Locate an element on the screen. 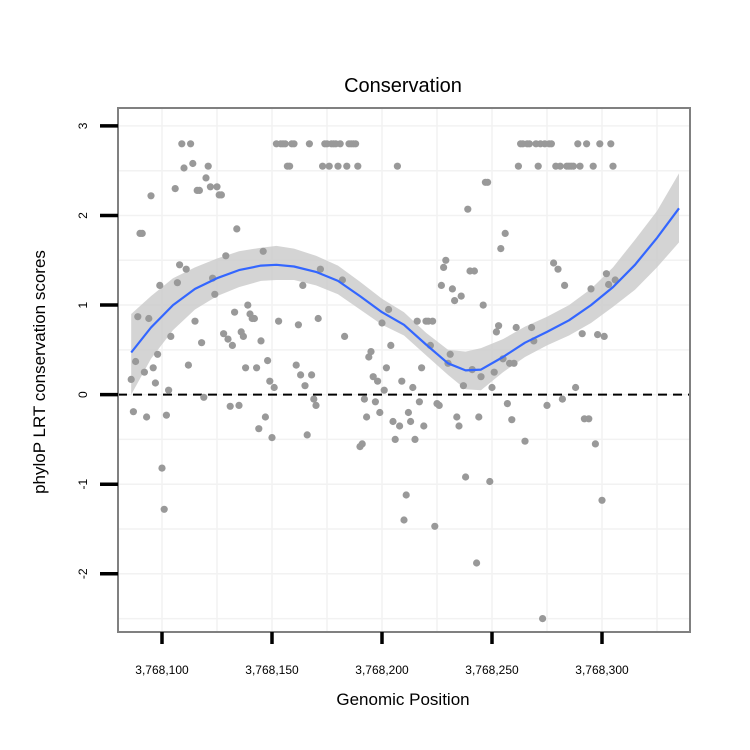  x-tick-label: 3,768,100 is located at coordinates (162, 670).